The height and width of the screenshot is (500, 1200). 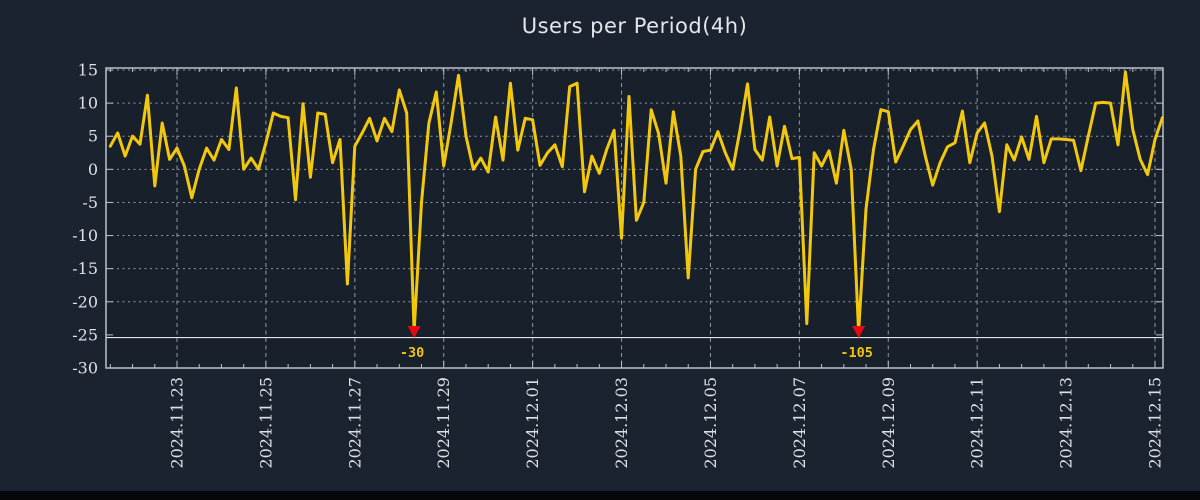 What do you see at coordinates (90, 202) in the screenshot?
I see `y-tick-label: -5` at bounding box center [90, 202].